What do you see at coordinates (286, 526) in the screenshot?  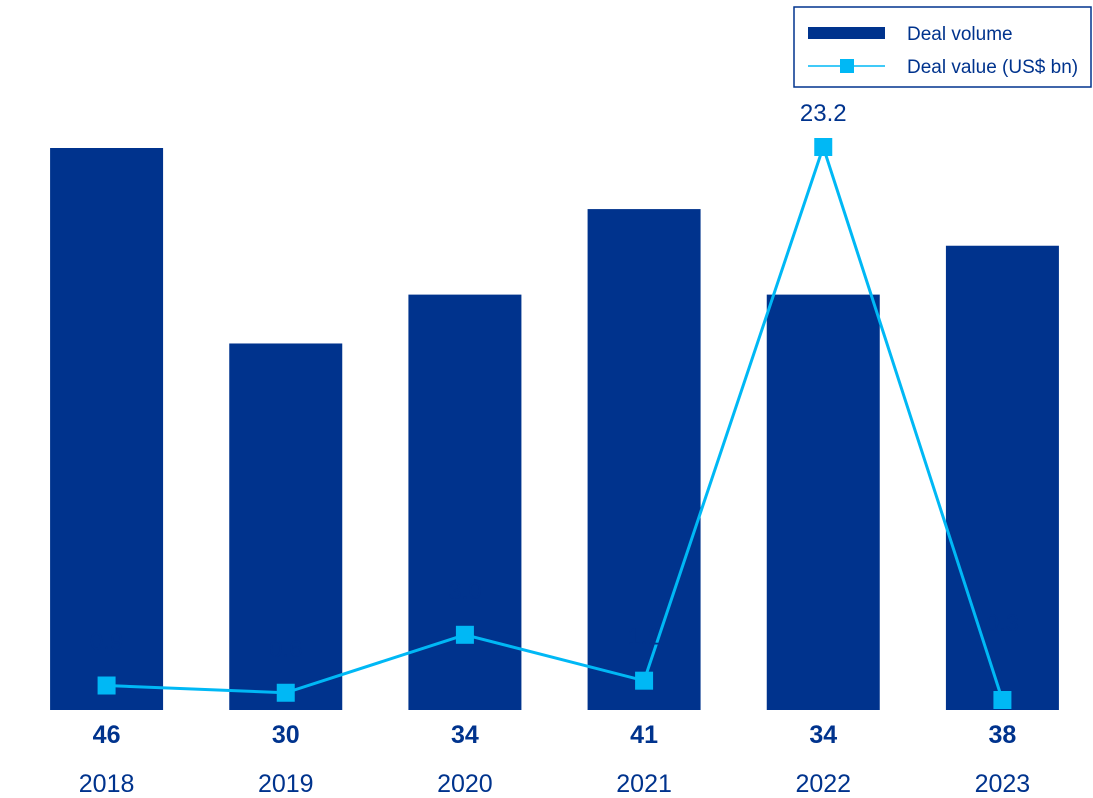 I see `bar-2019` at bounding box center [286, 526].